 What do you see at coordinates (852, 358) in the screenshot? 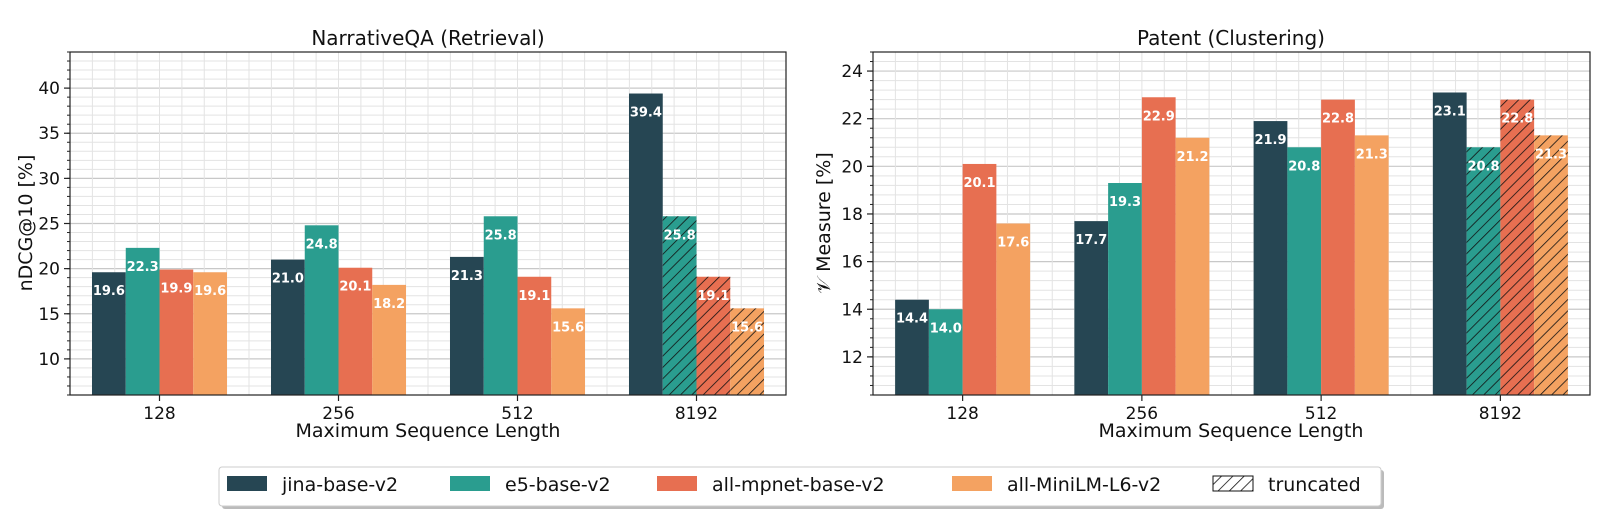
I see `y-tick-label: 12` at bounding box center [852, 358].